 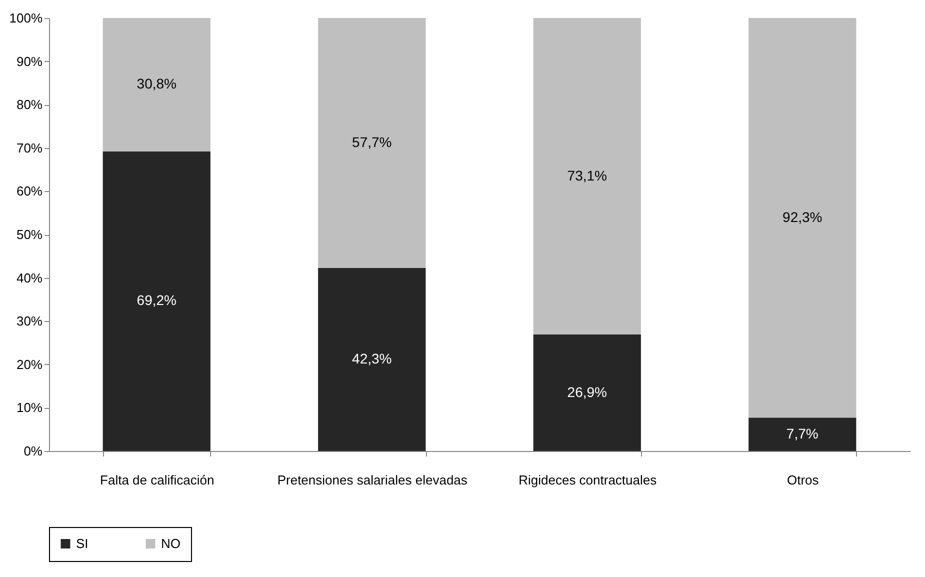 What do you see at coordinates (588, 480) in the screenshot?
I see `x-tick-label: Rigideces contractuales` at bounding box center [588, 480].